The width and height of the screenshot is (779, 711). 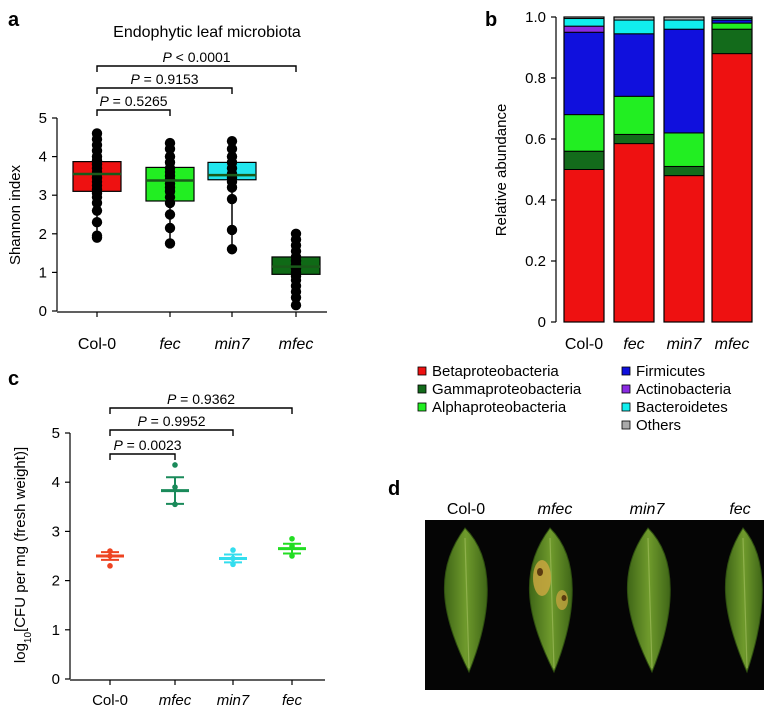 I want to click on panel-b-y-tick-label: 0.8, so click(x=535, y=78).